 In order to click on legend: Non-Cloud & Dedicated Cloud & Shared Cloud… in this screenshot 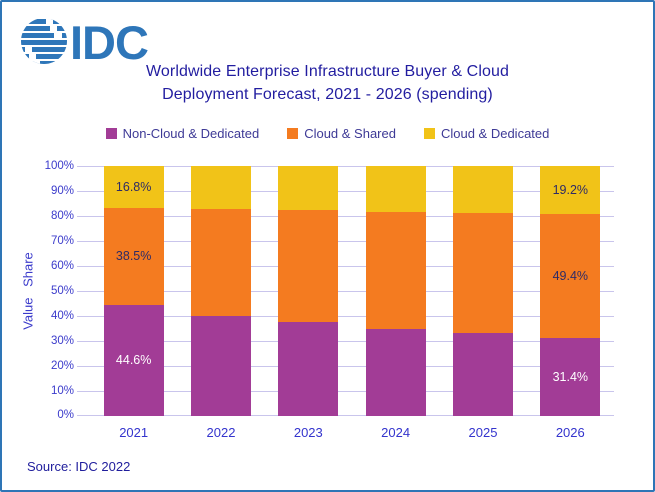, I will do `click(327, 133)`.